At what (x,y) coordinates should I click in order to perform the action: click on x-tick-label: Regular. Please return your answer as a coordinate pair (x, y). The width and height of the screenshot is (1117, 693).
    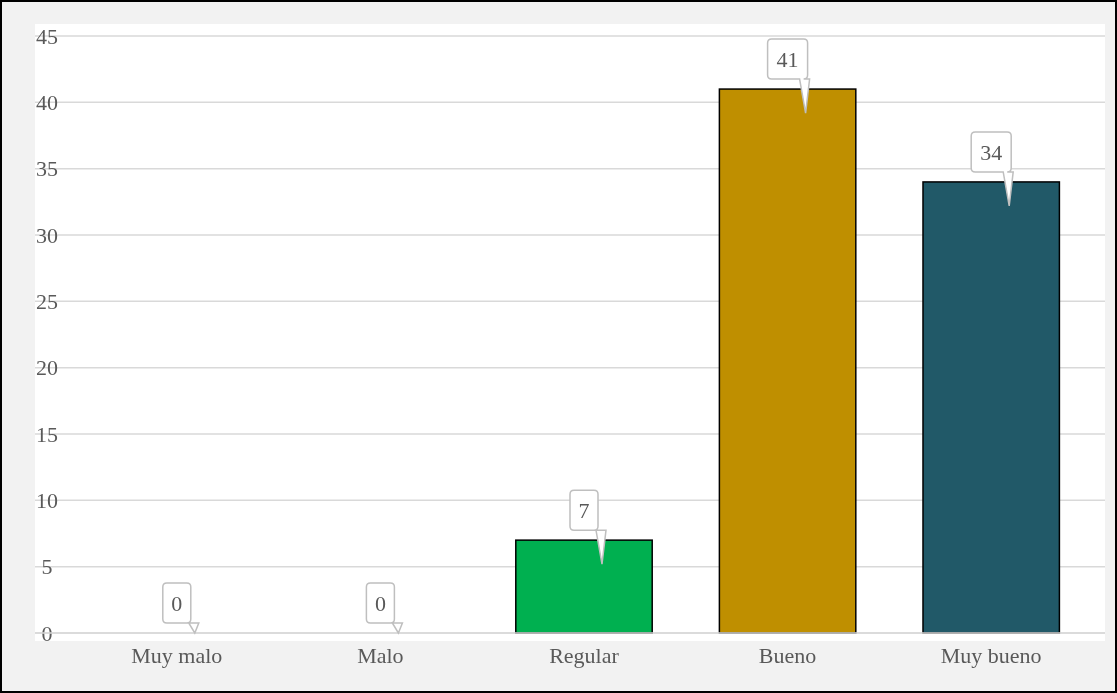
    Looking at the image, I should click on (584, 655).